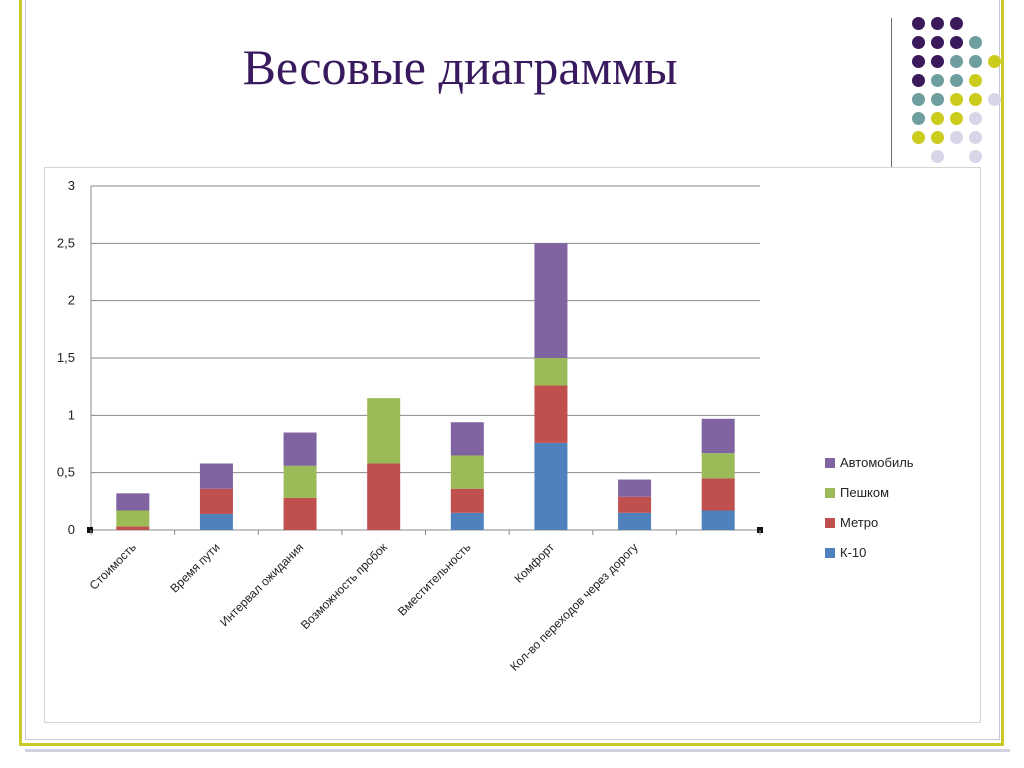 This screenshot has width=1024, height=768. What do you see at coordinates (71, 185) in the screenshot?
I see `y-tick-label: 3` at bounding box center [71, 185].